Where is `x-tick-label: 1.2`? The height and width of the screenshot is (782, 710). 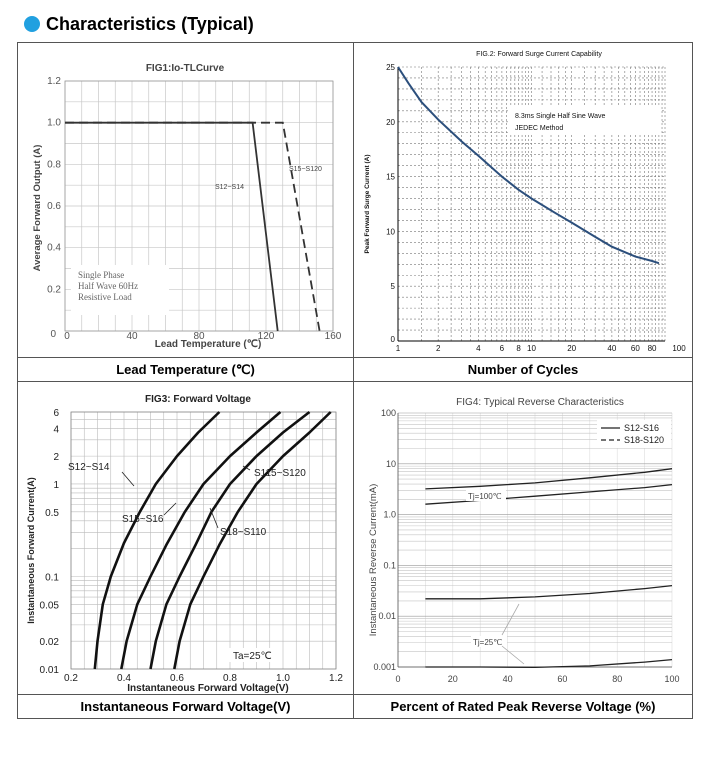 x-tick-label: 1.2 is located at coordinates (336, 678).